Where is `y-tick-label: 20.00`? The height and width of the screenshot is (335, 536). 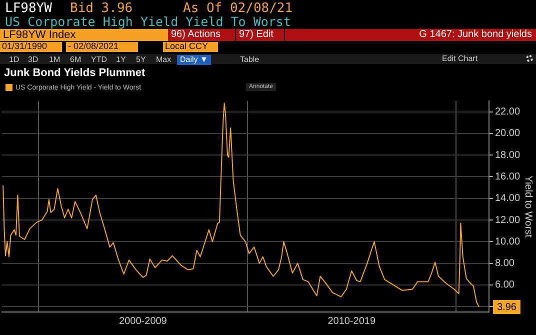 y-tick-label: 20.00 is located at coordinates (507, 134).